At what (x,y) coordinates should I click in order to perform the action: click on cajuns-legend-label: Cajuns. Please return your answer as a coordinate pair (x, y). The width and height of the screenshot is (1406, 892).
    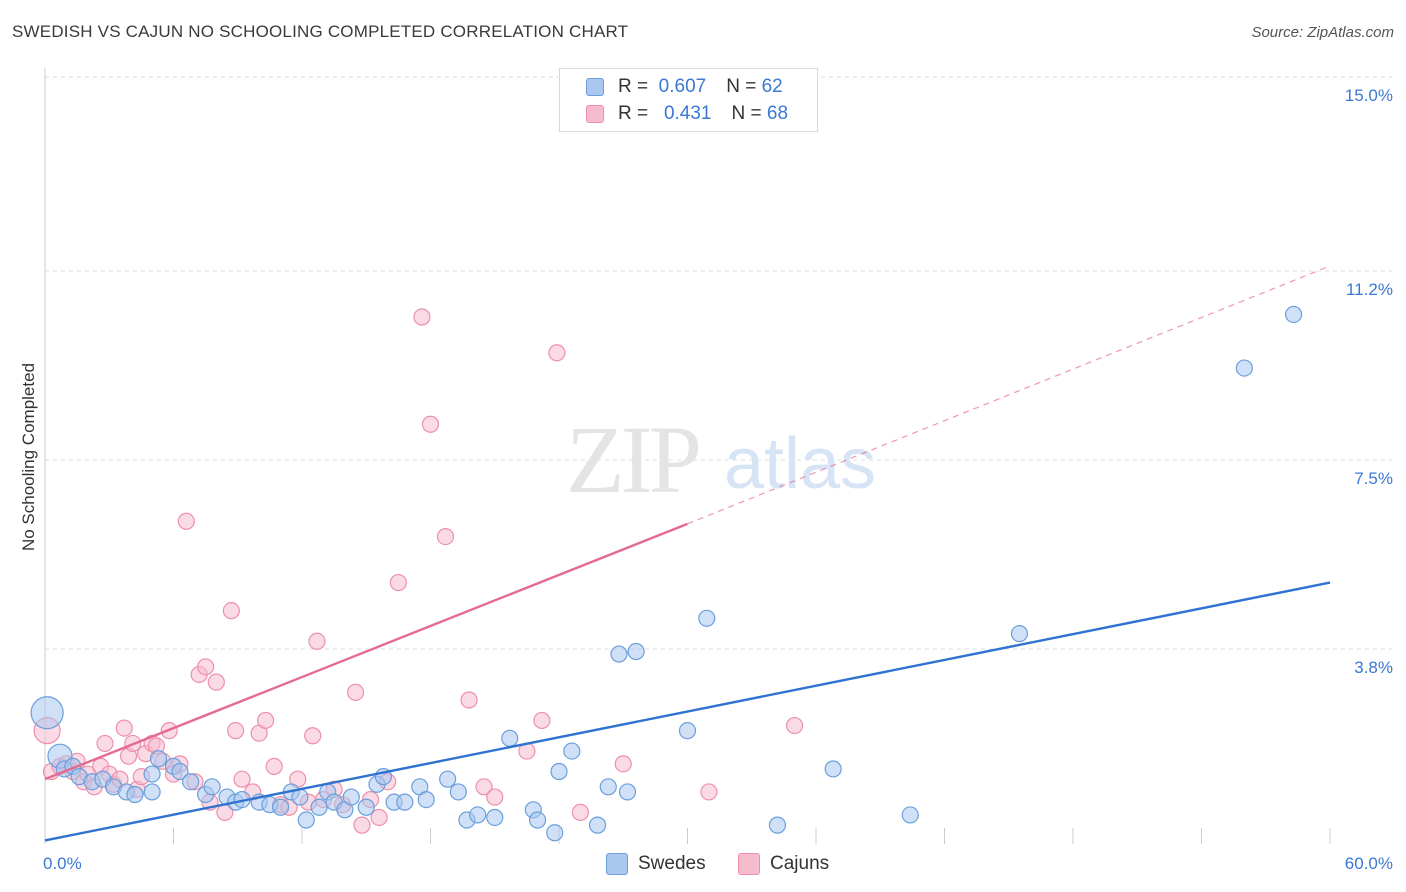
    Looking at the image, I should click on (800, 863).